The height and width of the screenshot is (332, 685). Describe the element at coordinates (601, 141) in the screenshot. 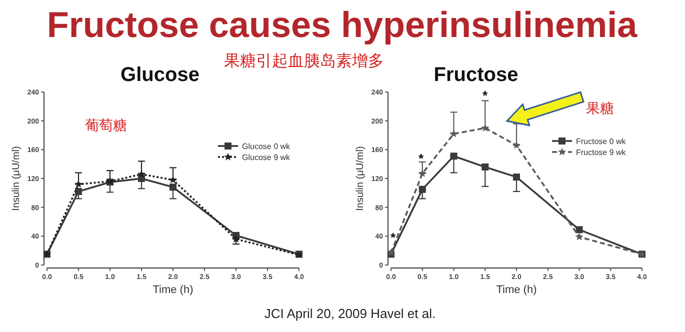

I see `legend-label: Fructose 0 wk` at that location.